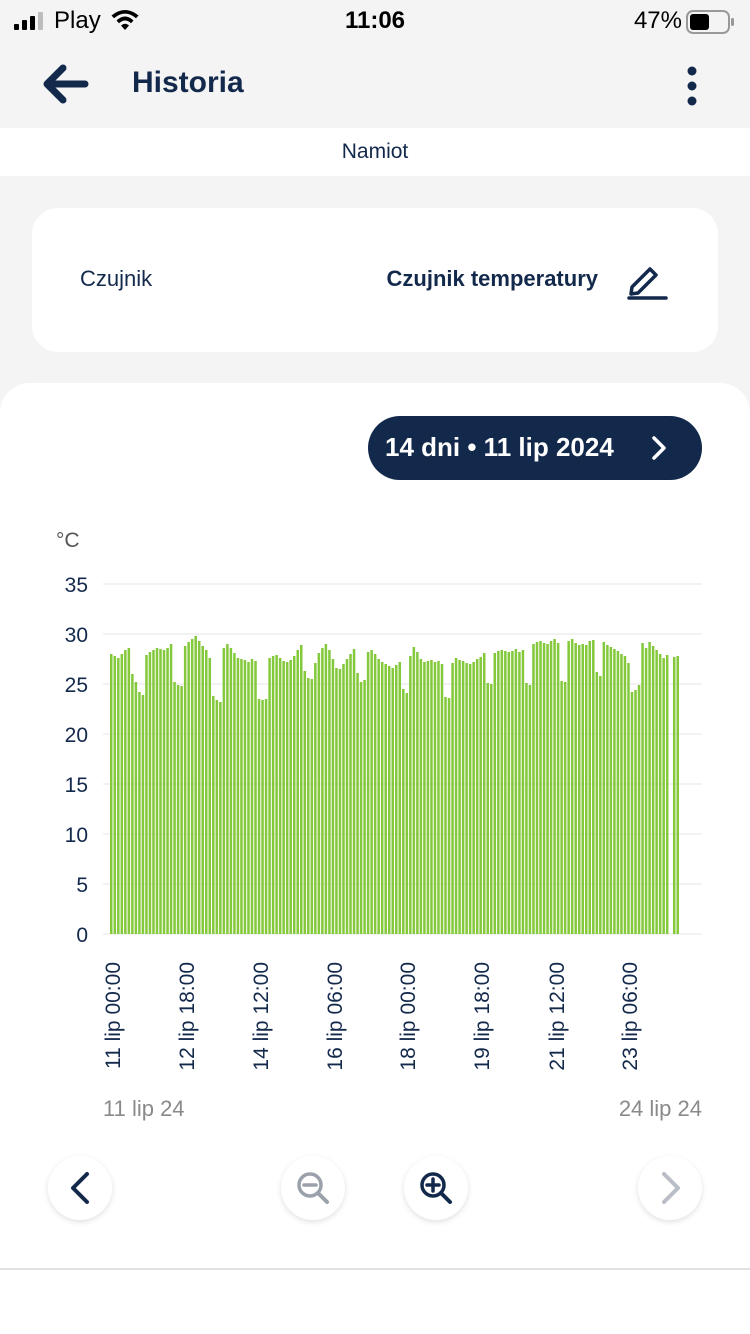 The image size is (750, 1334). I want to click on date-range-button: 14 dni • 11 lip 2024, so click(535, 448).